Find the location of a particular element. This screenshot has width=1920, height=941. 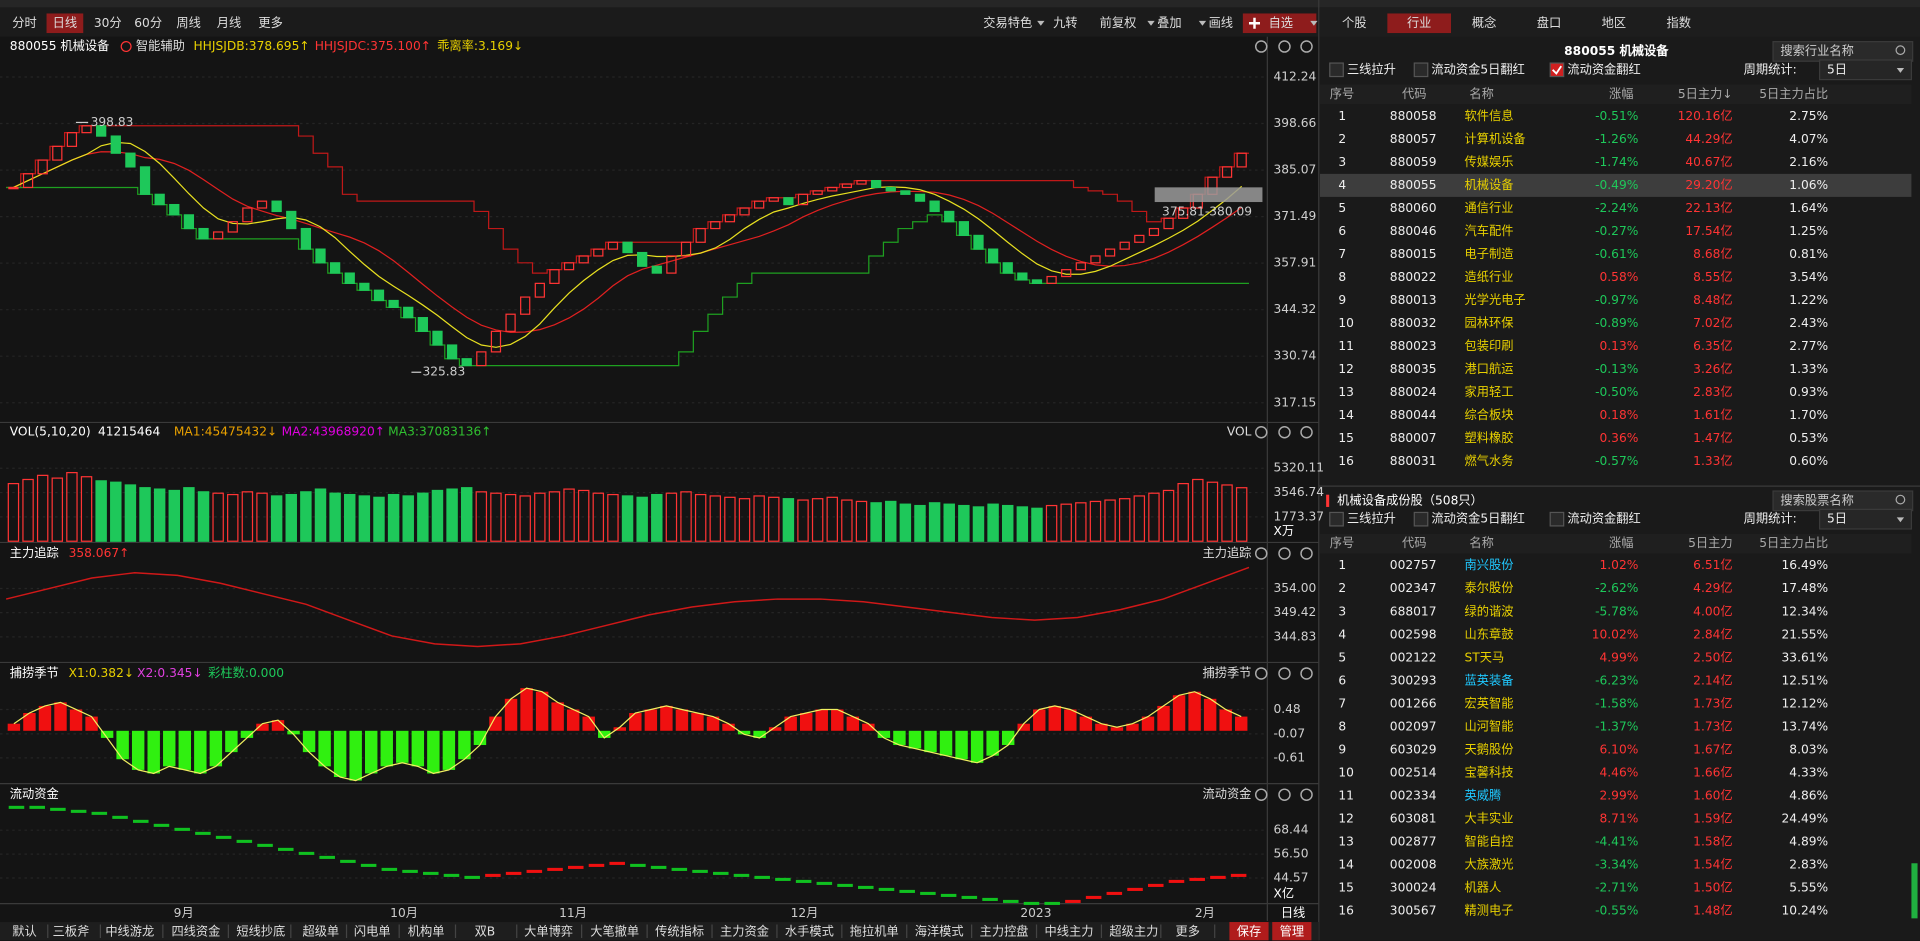

table-cell: 10.02% is located at coordinates (1615, 634).